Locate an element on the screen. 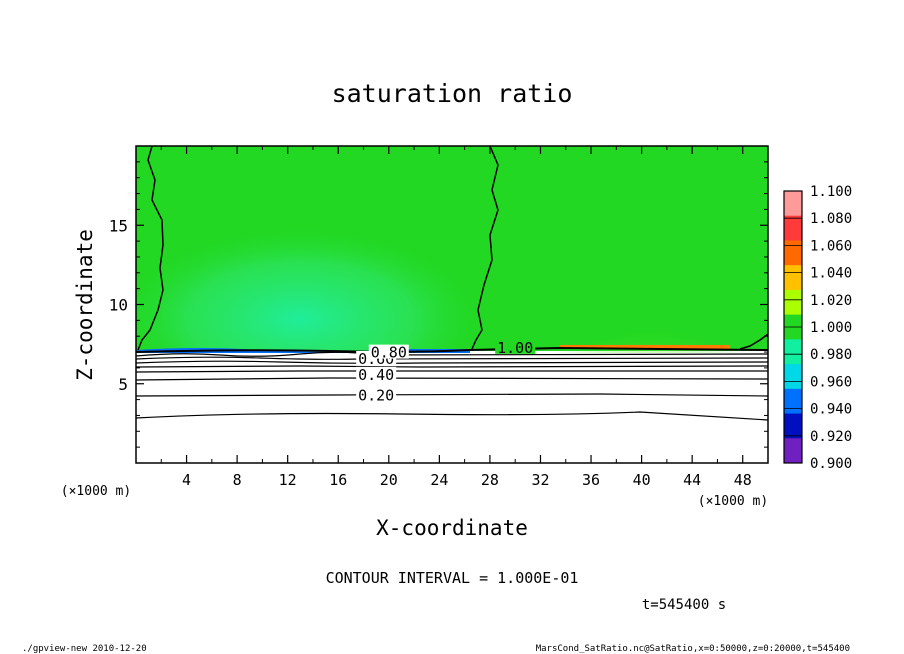 Image resolution: width=904 pixels, height=654 pixels. z-unit-note: (×1000 m) is located at coordinates (96, 491).